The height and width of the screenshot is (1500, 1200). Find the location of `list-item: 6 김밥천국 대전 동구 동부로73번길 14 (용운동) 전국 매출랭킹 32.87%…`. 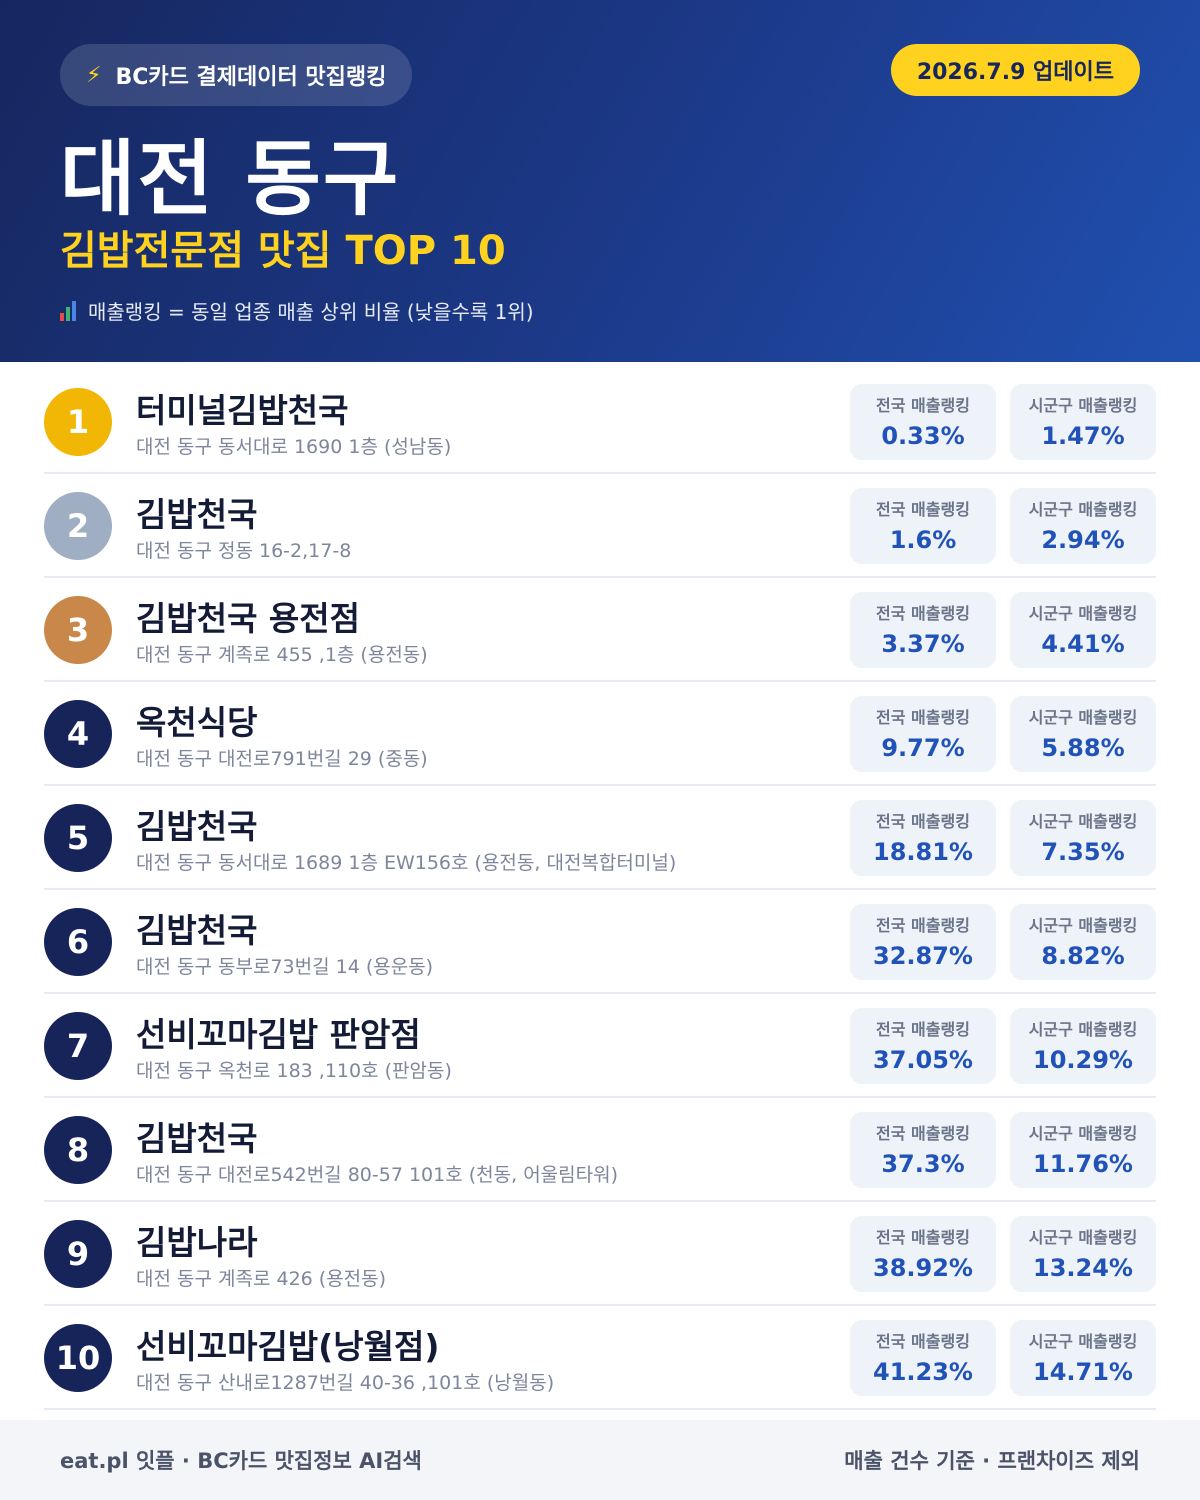

list-item: 6 김밥천국 대전 동구 동부로73번길 14 (용운동) 전국 매출랭킹 32.87%… is located at coordinates (600, 942).